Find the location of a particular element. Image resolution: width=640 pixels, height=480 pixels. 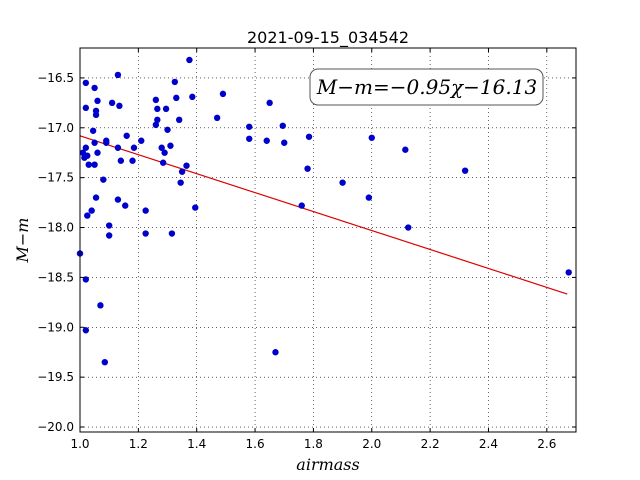

annotation-text: M−m=−0.95χ−16.13 is located at coordinates (426, 87).